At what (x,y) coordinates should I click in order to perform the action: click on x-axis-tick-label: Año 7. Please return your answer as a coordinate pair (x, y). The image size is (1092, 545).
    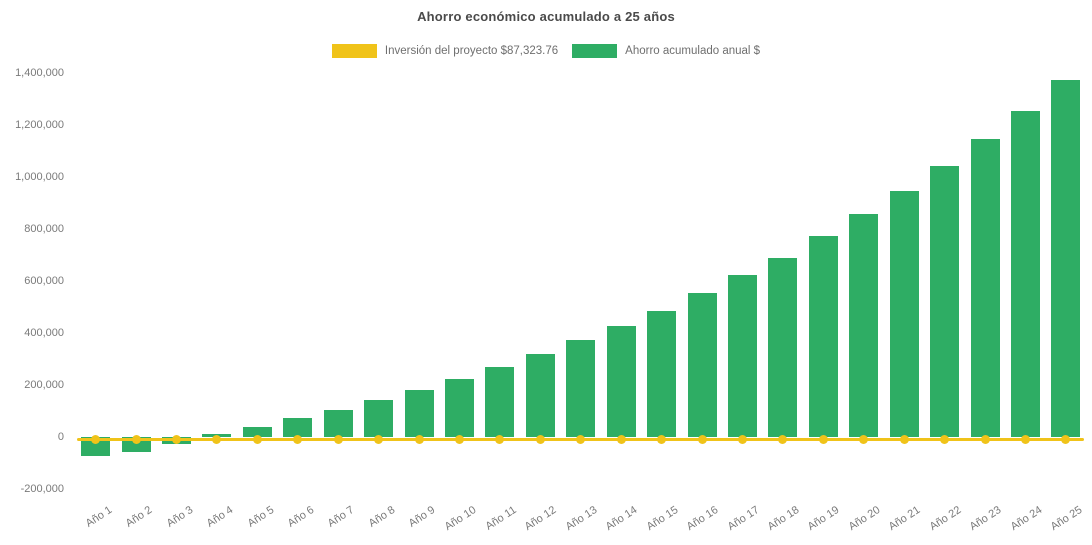
    Looking at the image, I should click on (341, 517).